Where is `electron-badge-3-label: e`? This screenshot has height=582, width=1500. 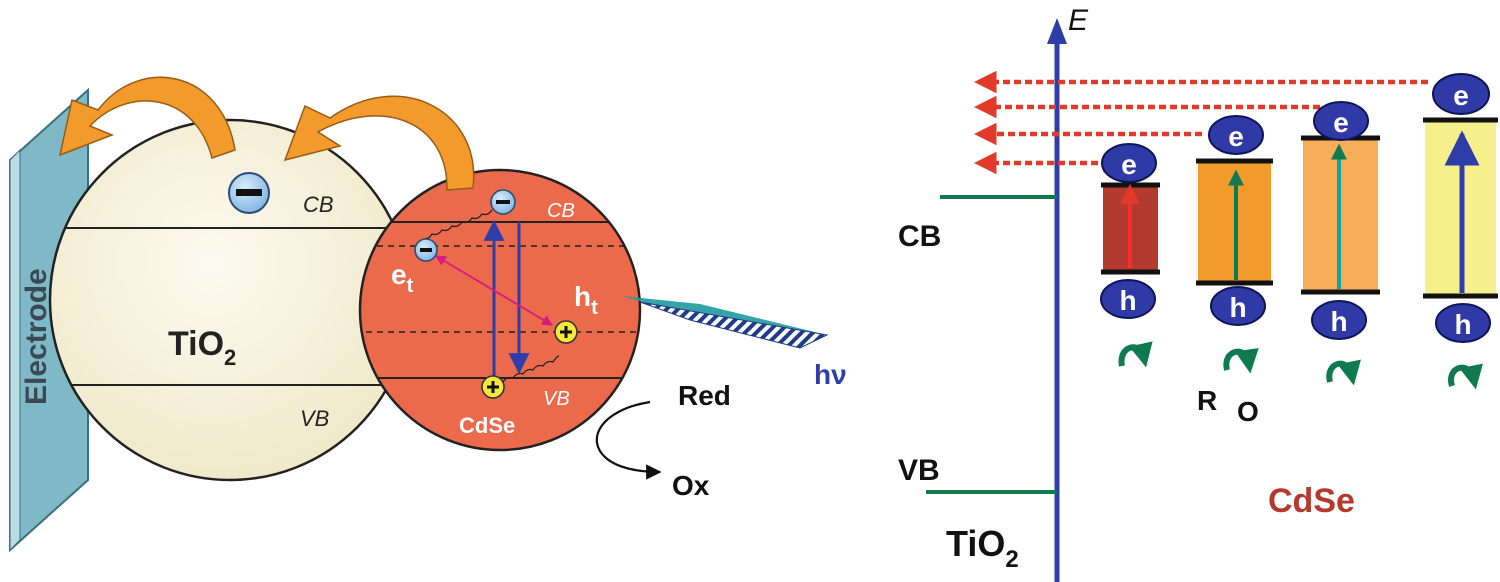 electron-badge-3-label: e is located at coordinates (1341, 122).